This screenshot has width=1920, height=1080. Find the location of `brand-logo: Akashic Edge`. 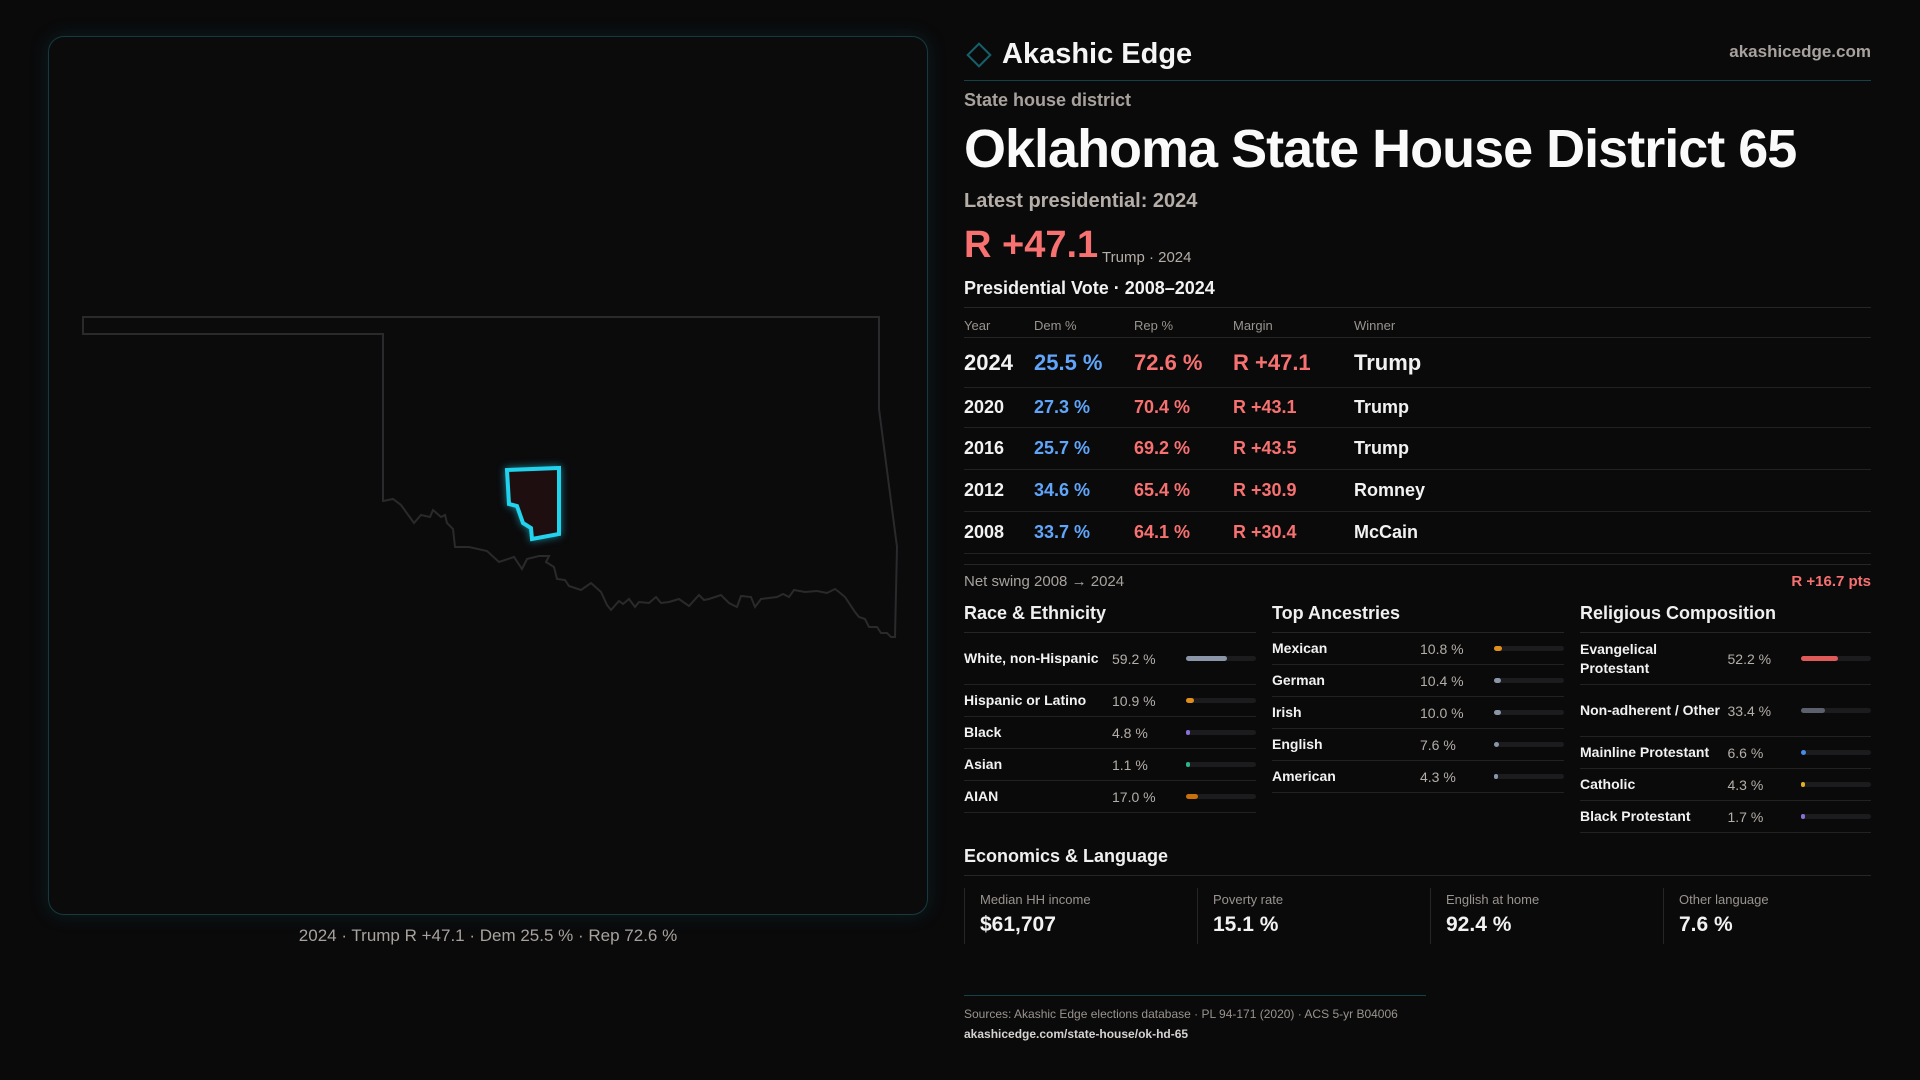

brand-logo: Akashic Edge is located at coordinates (1078, 54).